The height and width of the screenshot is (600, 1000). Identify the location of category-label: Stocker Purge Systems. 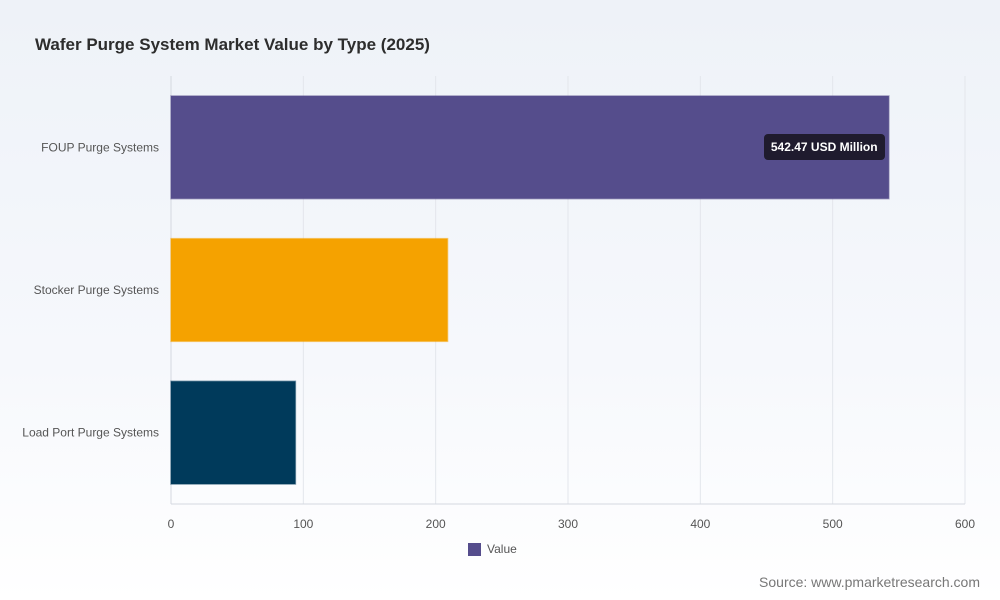
(96, 290).